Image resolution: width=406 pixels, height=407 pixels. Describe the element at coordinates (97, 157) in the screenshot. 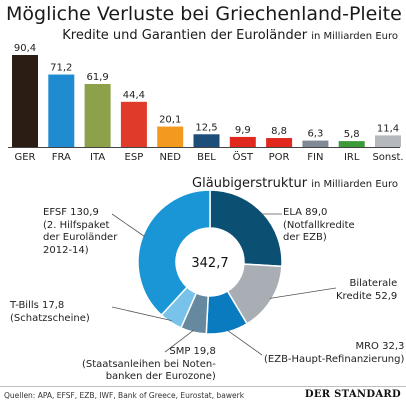

I see `bar-category-label: ITA` at that location.